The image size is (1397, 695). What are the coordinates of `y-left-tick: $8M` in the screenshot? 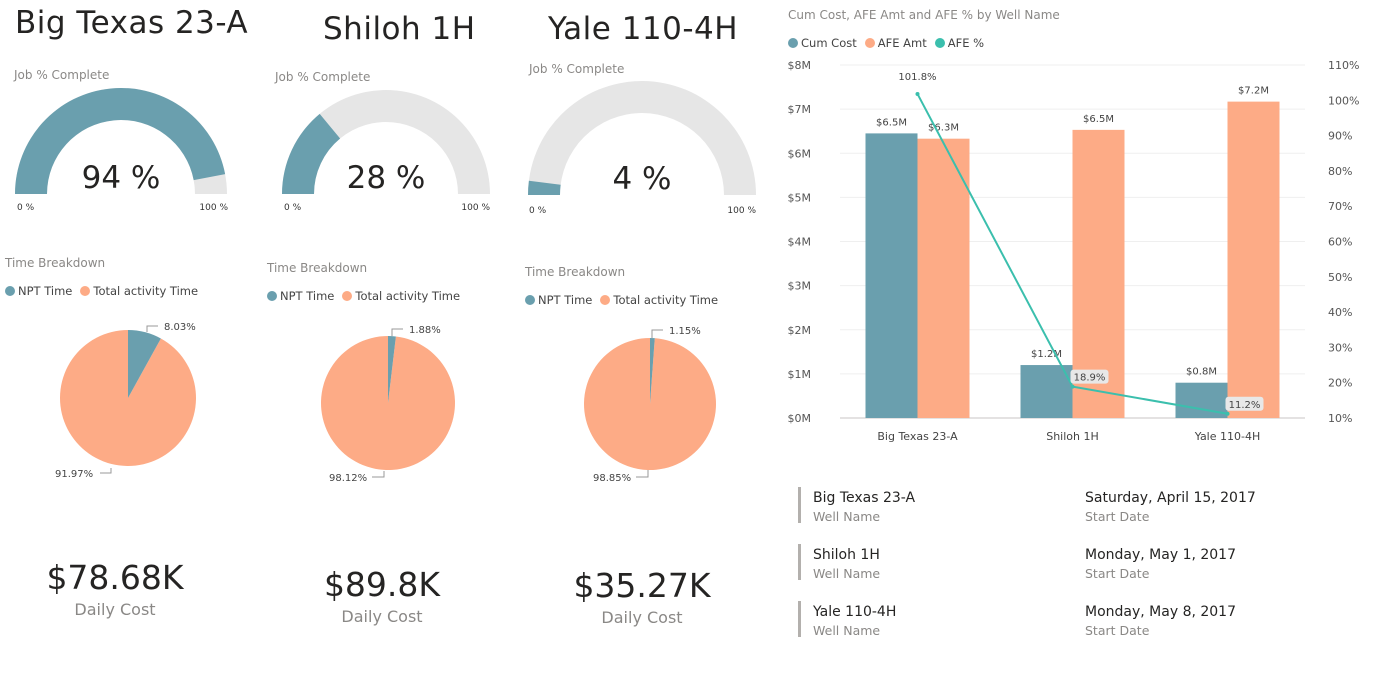 It's located at (800, 65).